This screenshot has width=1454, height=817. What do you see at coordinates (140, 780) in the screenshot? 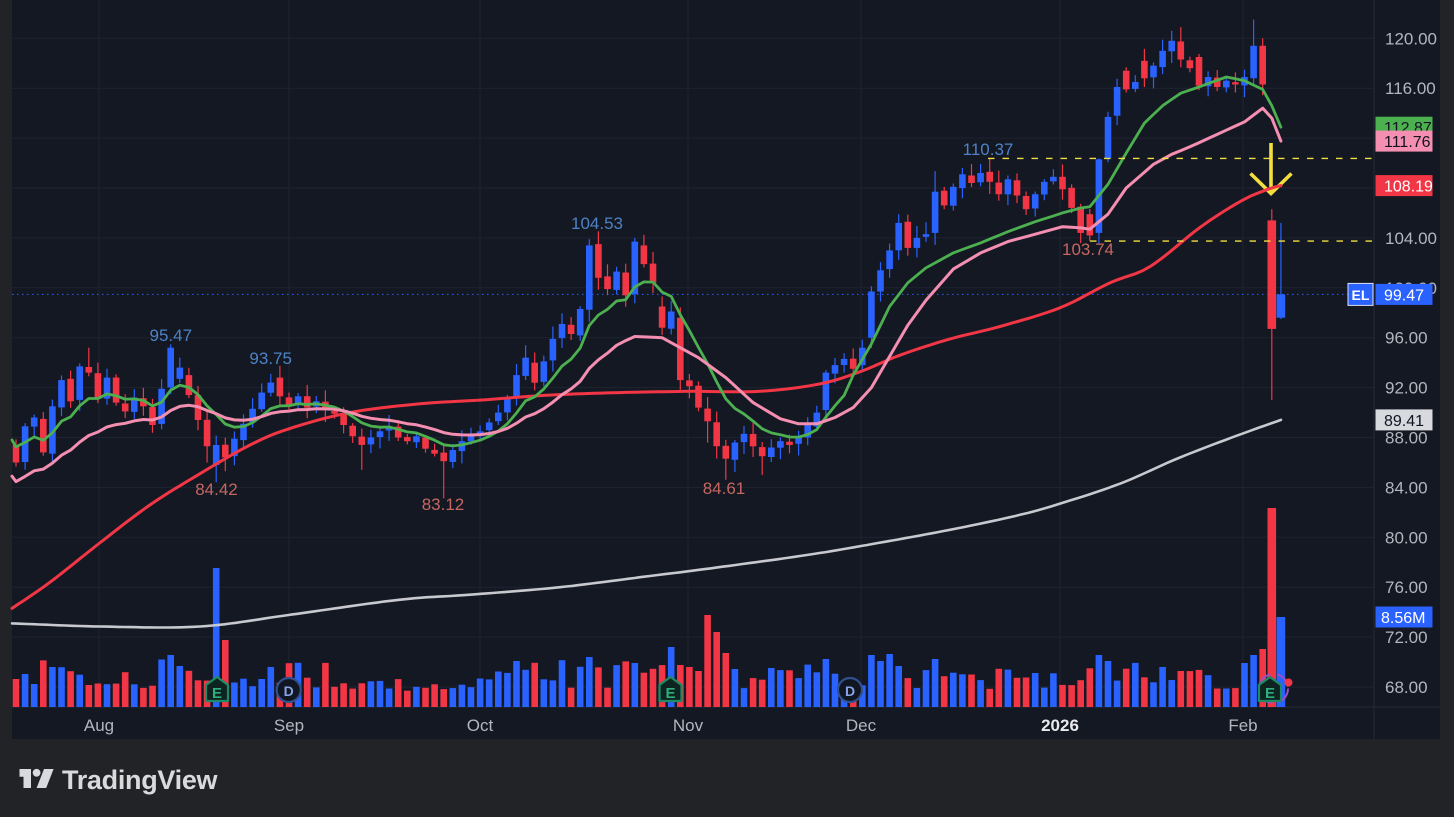
I see `svg-text: TradingView` at bounding box center [140, 780].